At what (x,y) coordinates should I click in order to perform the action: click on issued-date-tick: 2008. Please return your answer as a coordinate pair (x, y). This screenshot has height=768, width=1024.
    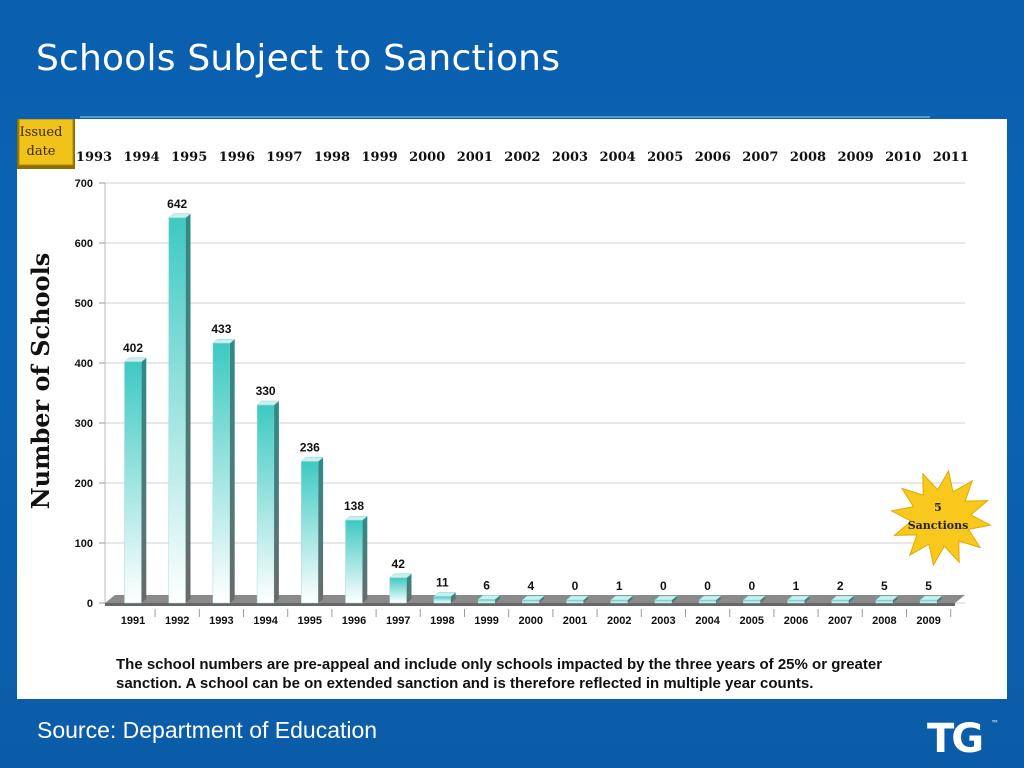
    Looking at the image, I should click on (808, 157).